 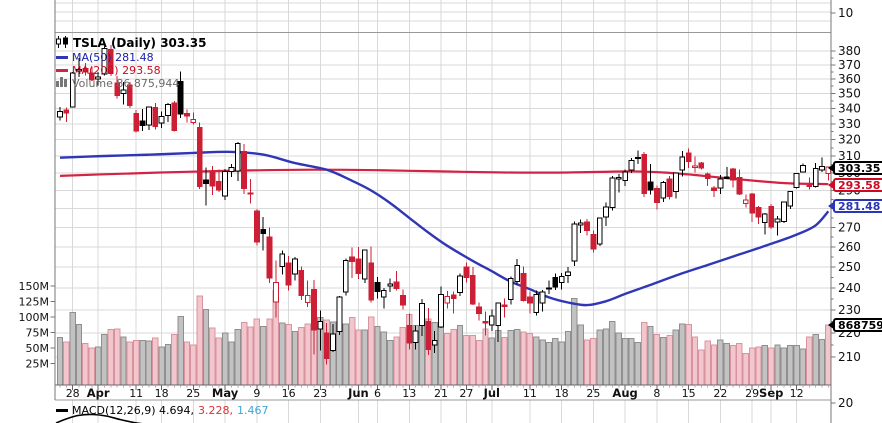 What do you see at coordinates (113, 57) in the screenshot?
I see `legend-ma50-text: MA(50) 281.48` at bounding box center [113, 57].